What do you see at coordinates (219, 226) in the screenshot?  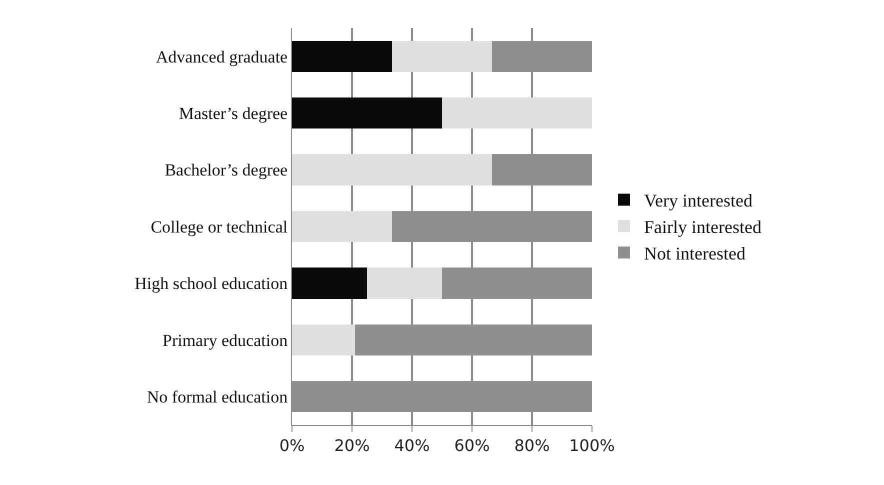 I see `y-tick-label: College or technical` at bounding box center [219, 226].